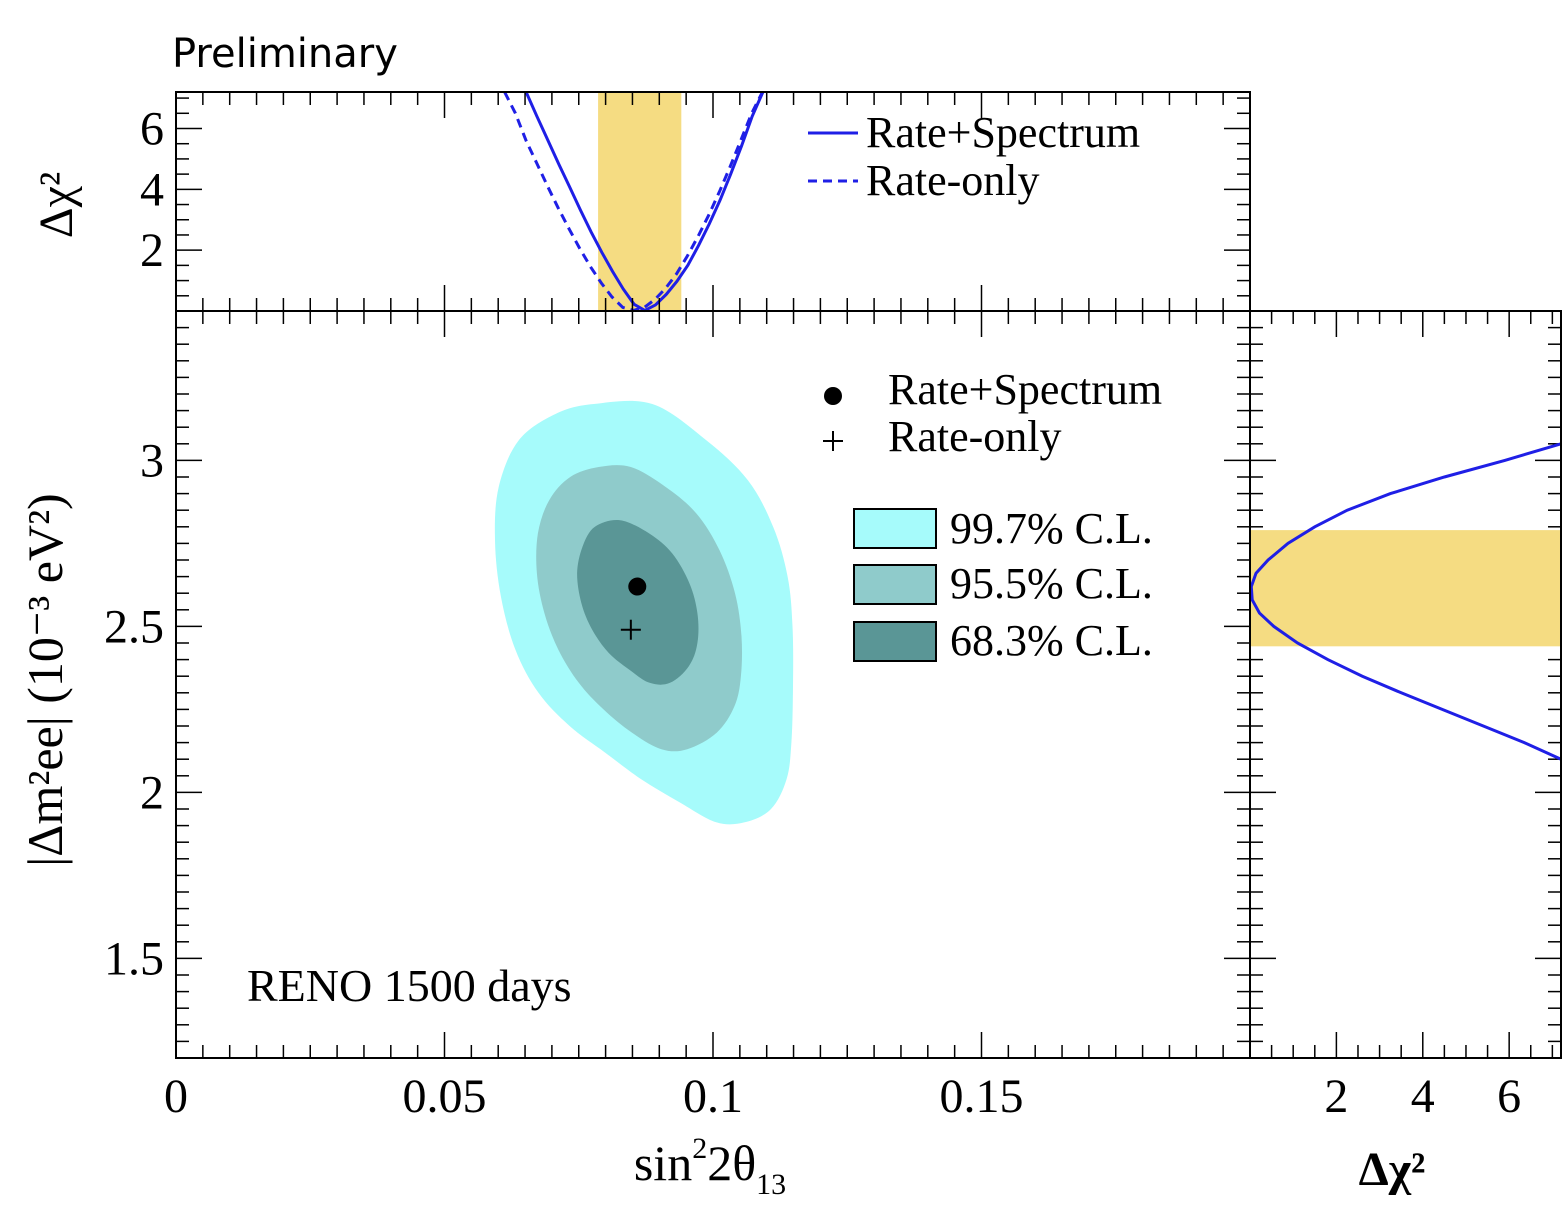 This screenshot has height=1214, width=1566. What do you see at coordinates (1025, 389) in the screenshot?
I see `legend-rate-spectrum-label: Rate+Spectrum` at bounding box center [1025, 389].